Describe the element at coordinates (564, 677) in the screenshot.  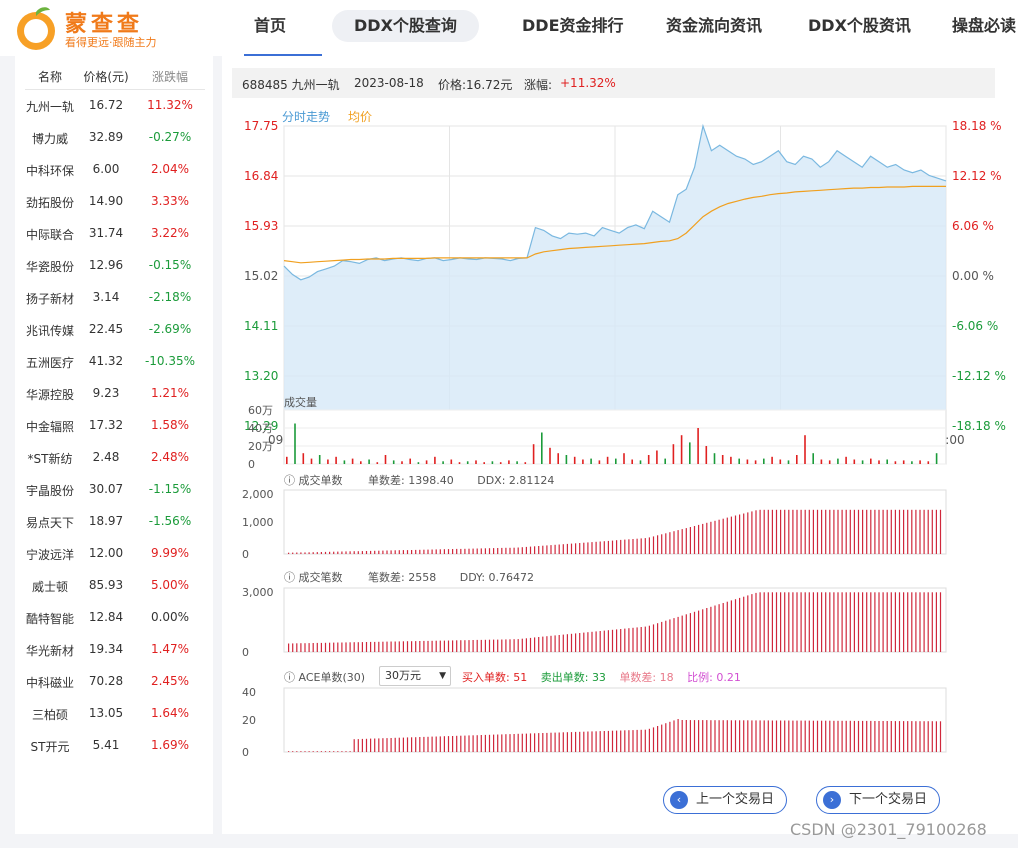
I see `sell-count-label: 卖出单数:` at that location.